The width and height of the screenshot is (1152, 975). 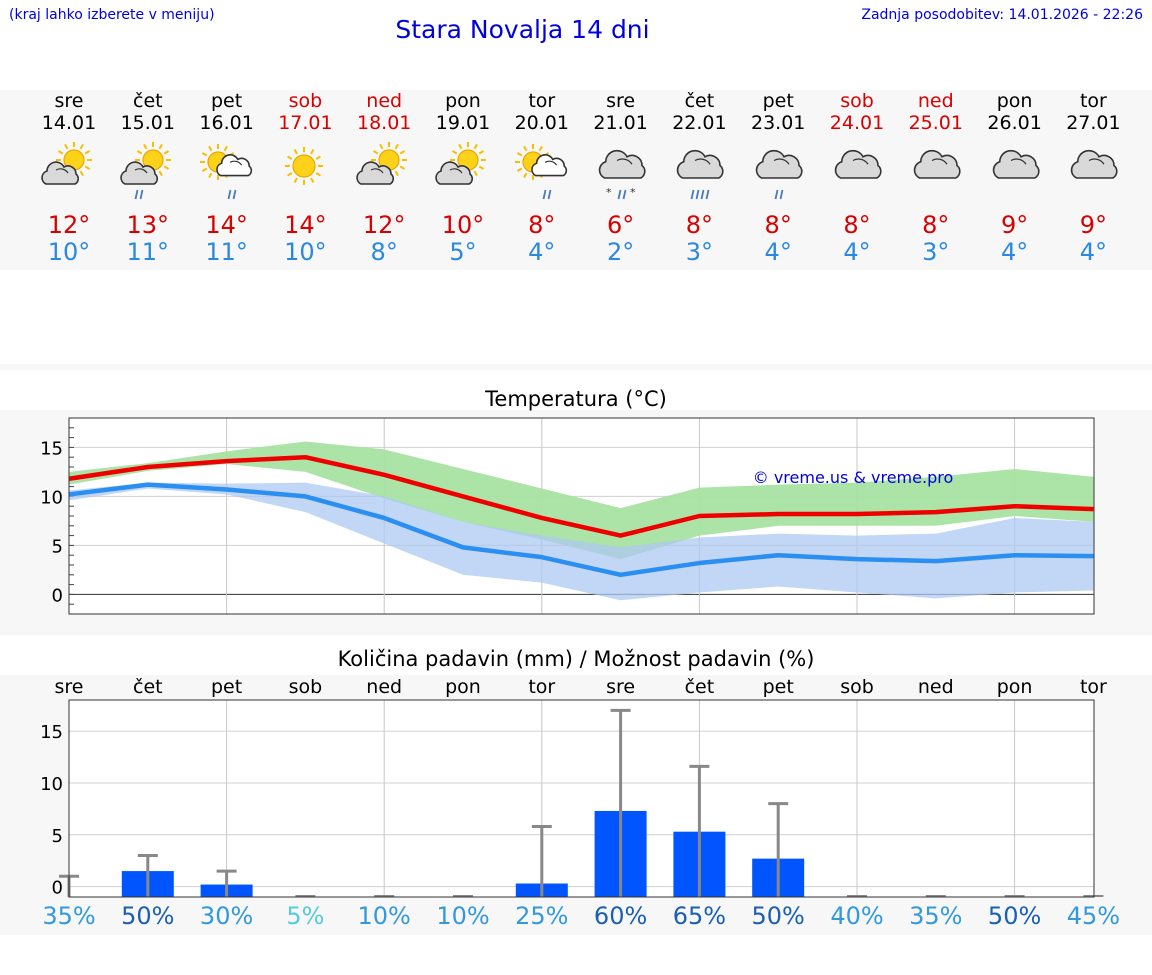 What do you see at coordinates (384, 123) in the screenshot?
I see `day-date: 18.01` at bounding box center [384, 123].